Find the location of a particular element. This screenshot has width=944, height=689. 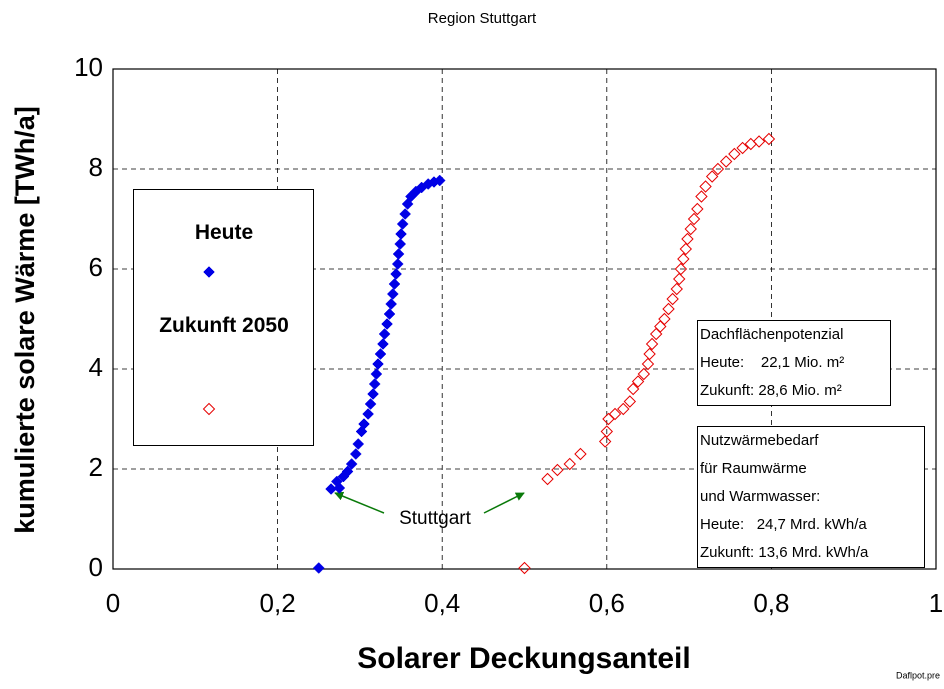

info-line: Dachflächenpotenzial is located at coordinates (772, 334).